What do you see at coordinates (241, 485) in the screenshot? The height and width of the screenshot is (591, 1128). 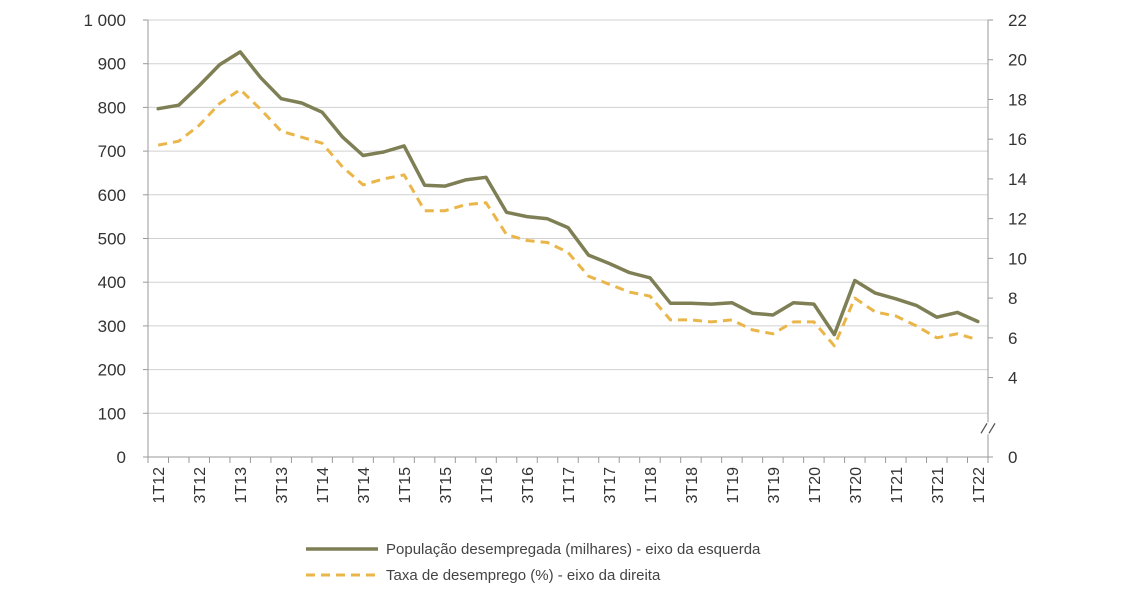 I see `x-tick-label: 1T13` at bounding box center [241, 485].